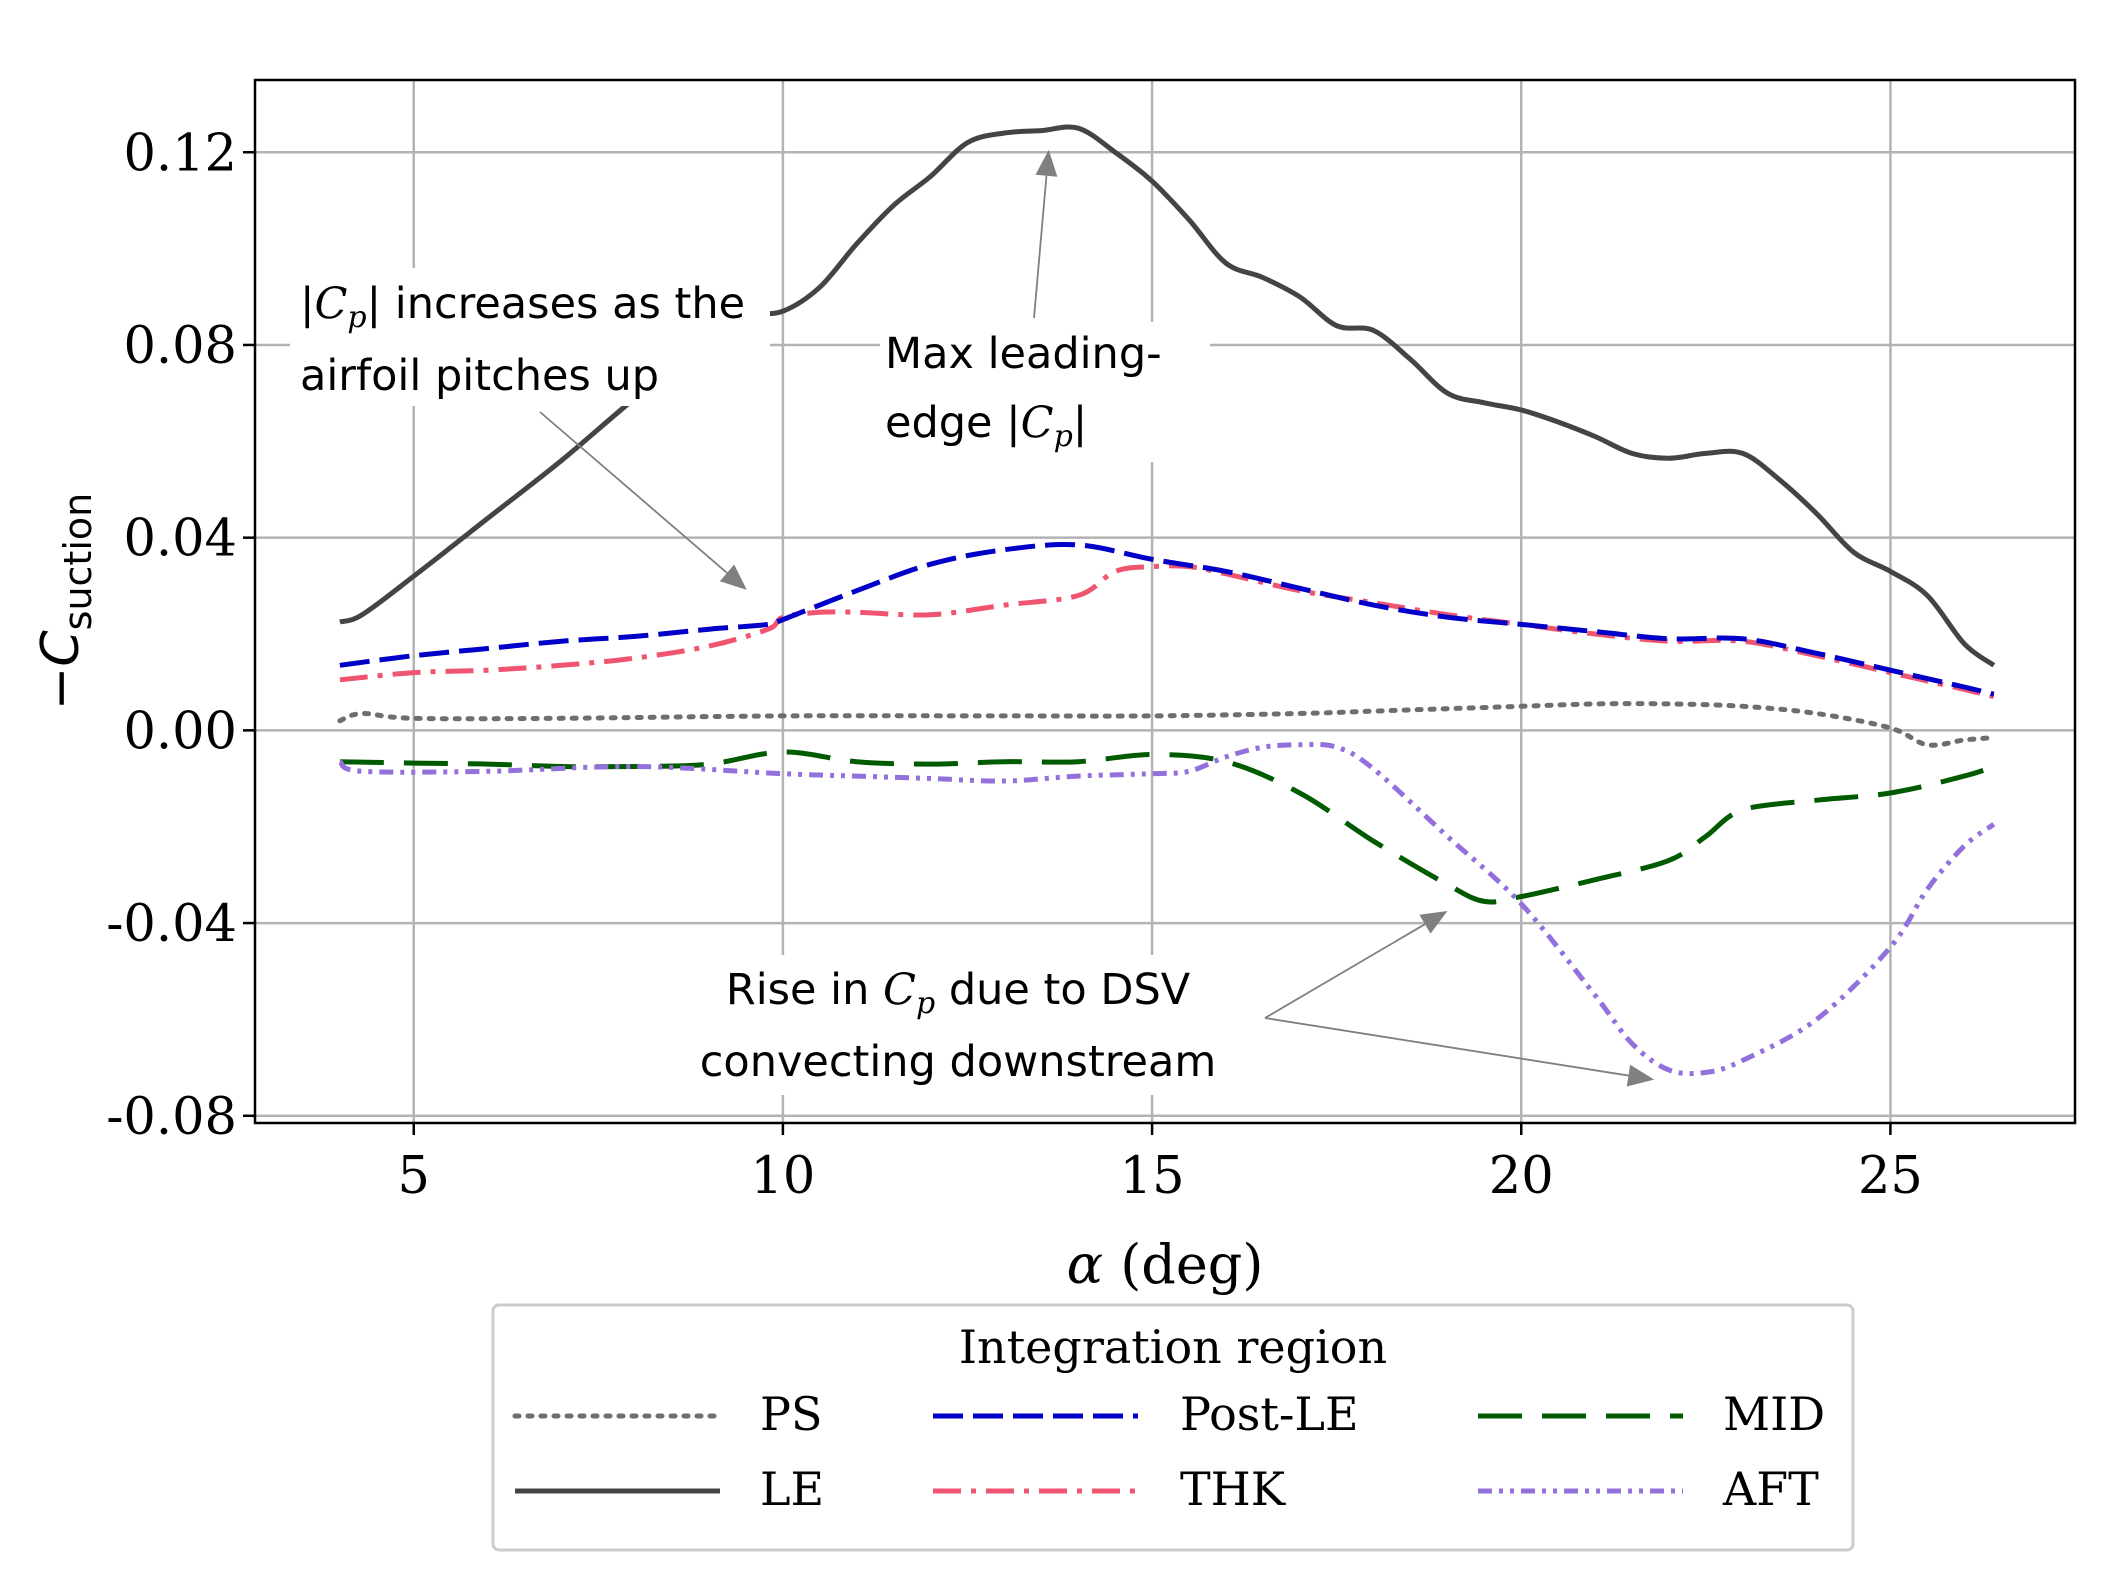  Describe the element at coordinates (522, 307) in the screenshot. I see `annotation-pitch-up-line1: |Cp| increases as the` at that location.